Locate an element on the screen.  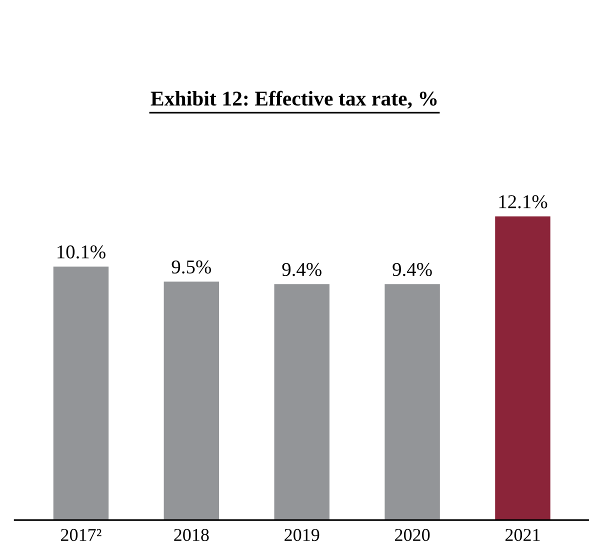
x-tick-label: 2018 is located at coordinates (191, 535).